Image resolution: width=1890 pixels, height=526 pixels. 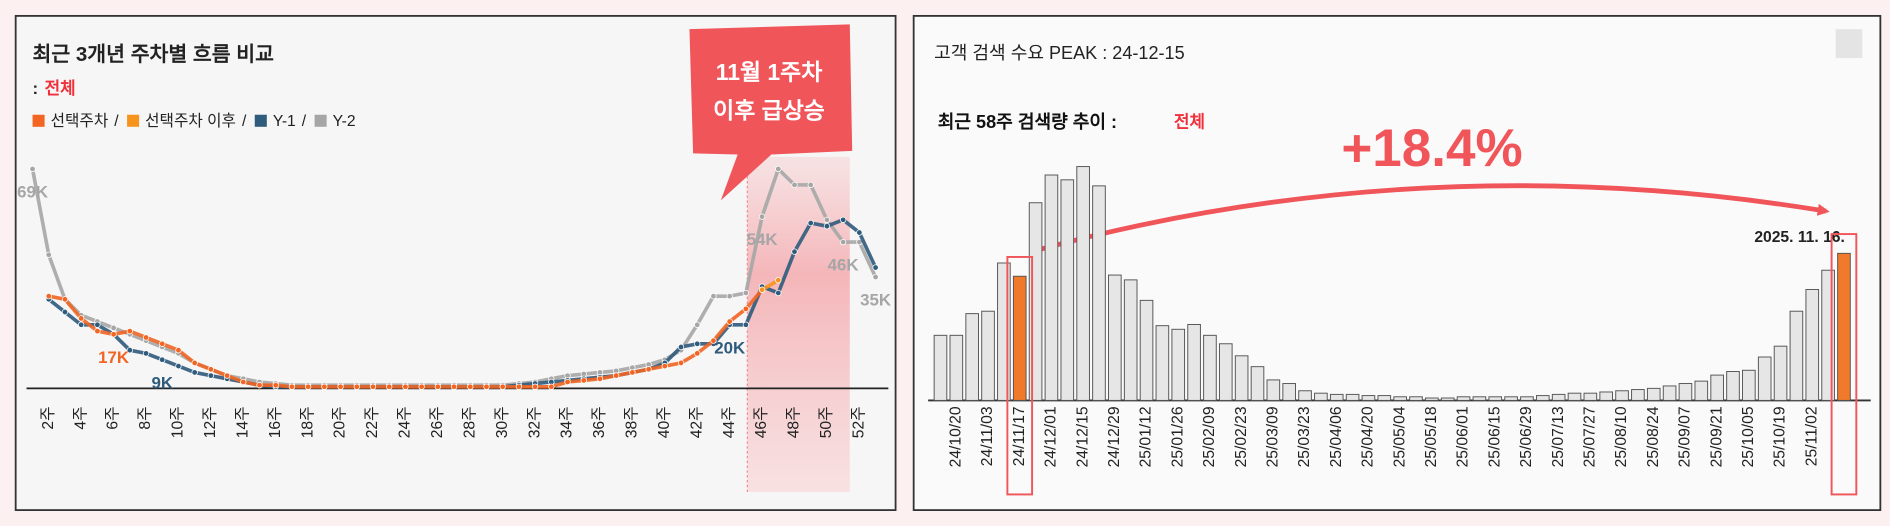 What do you see at coordinates (1849, 44) in the screenshot?
I see `menu-button` at bounding box center [1849, 44].